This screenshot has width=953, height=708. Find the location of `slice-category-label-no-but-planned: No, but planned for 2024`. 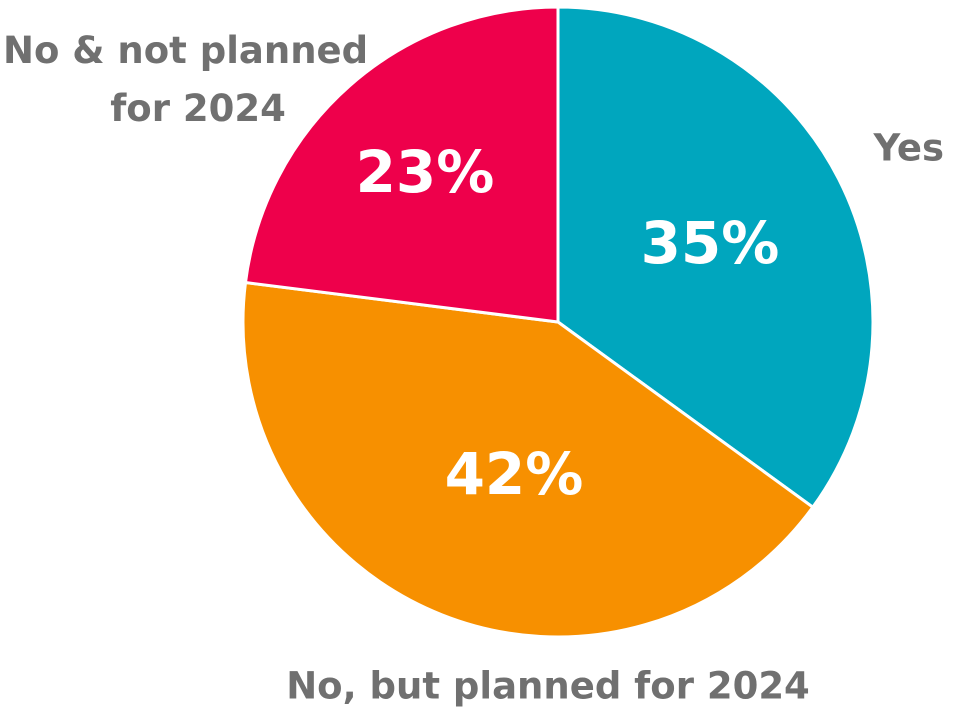

slice-category-label-no-but-planned: No, but planned for 2024 is located at coordinates (548, 686).